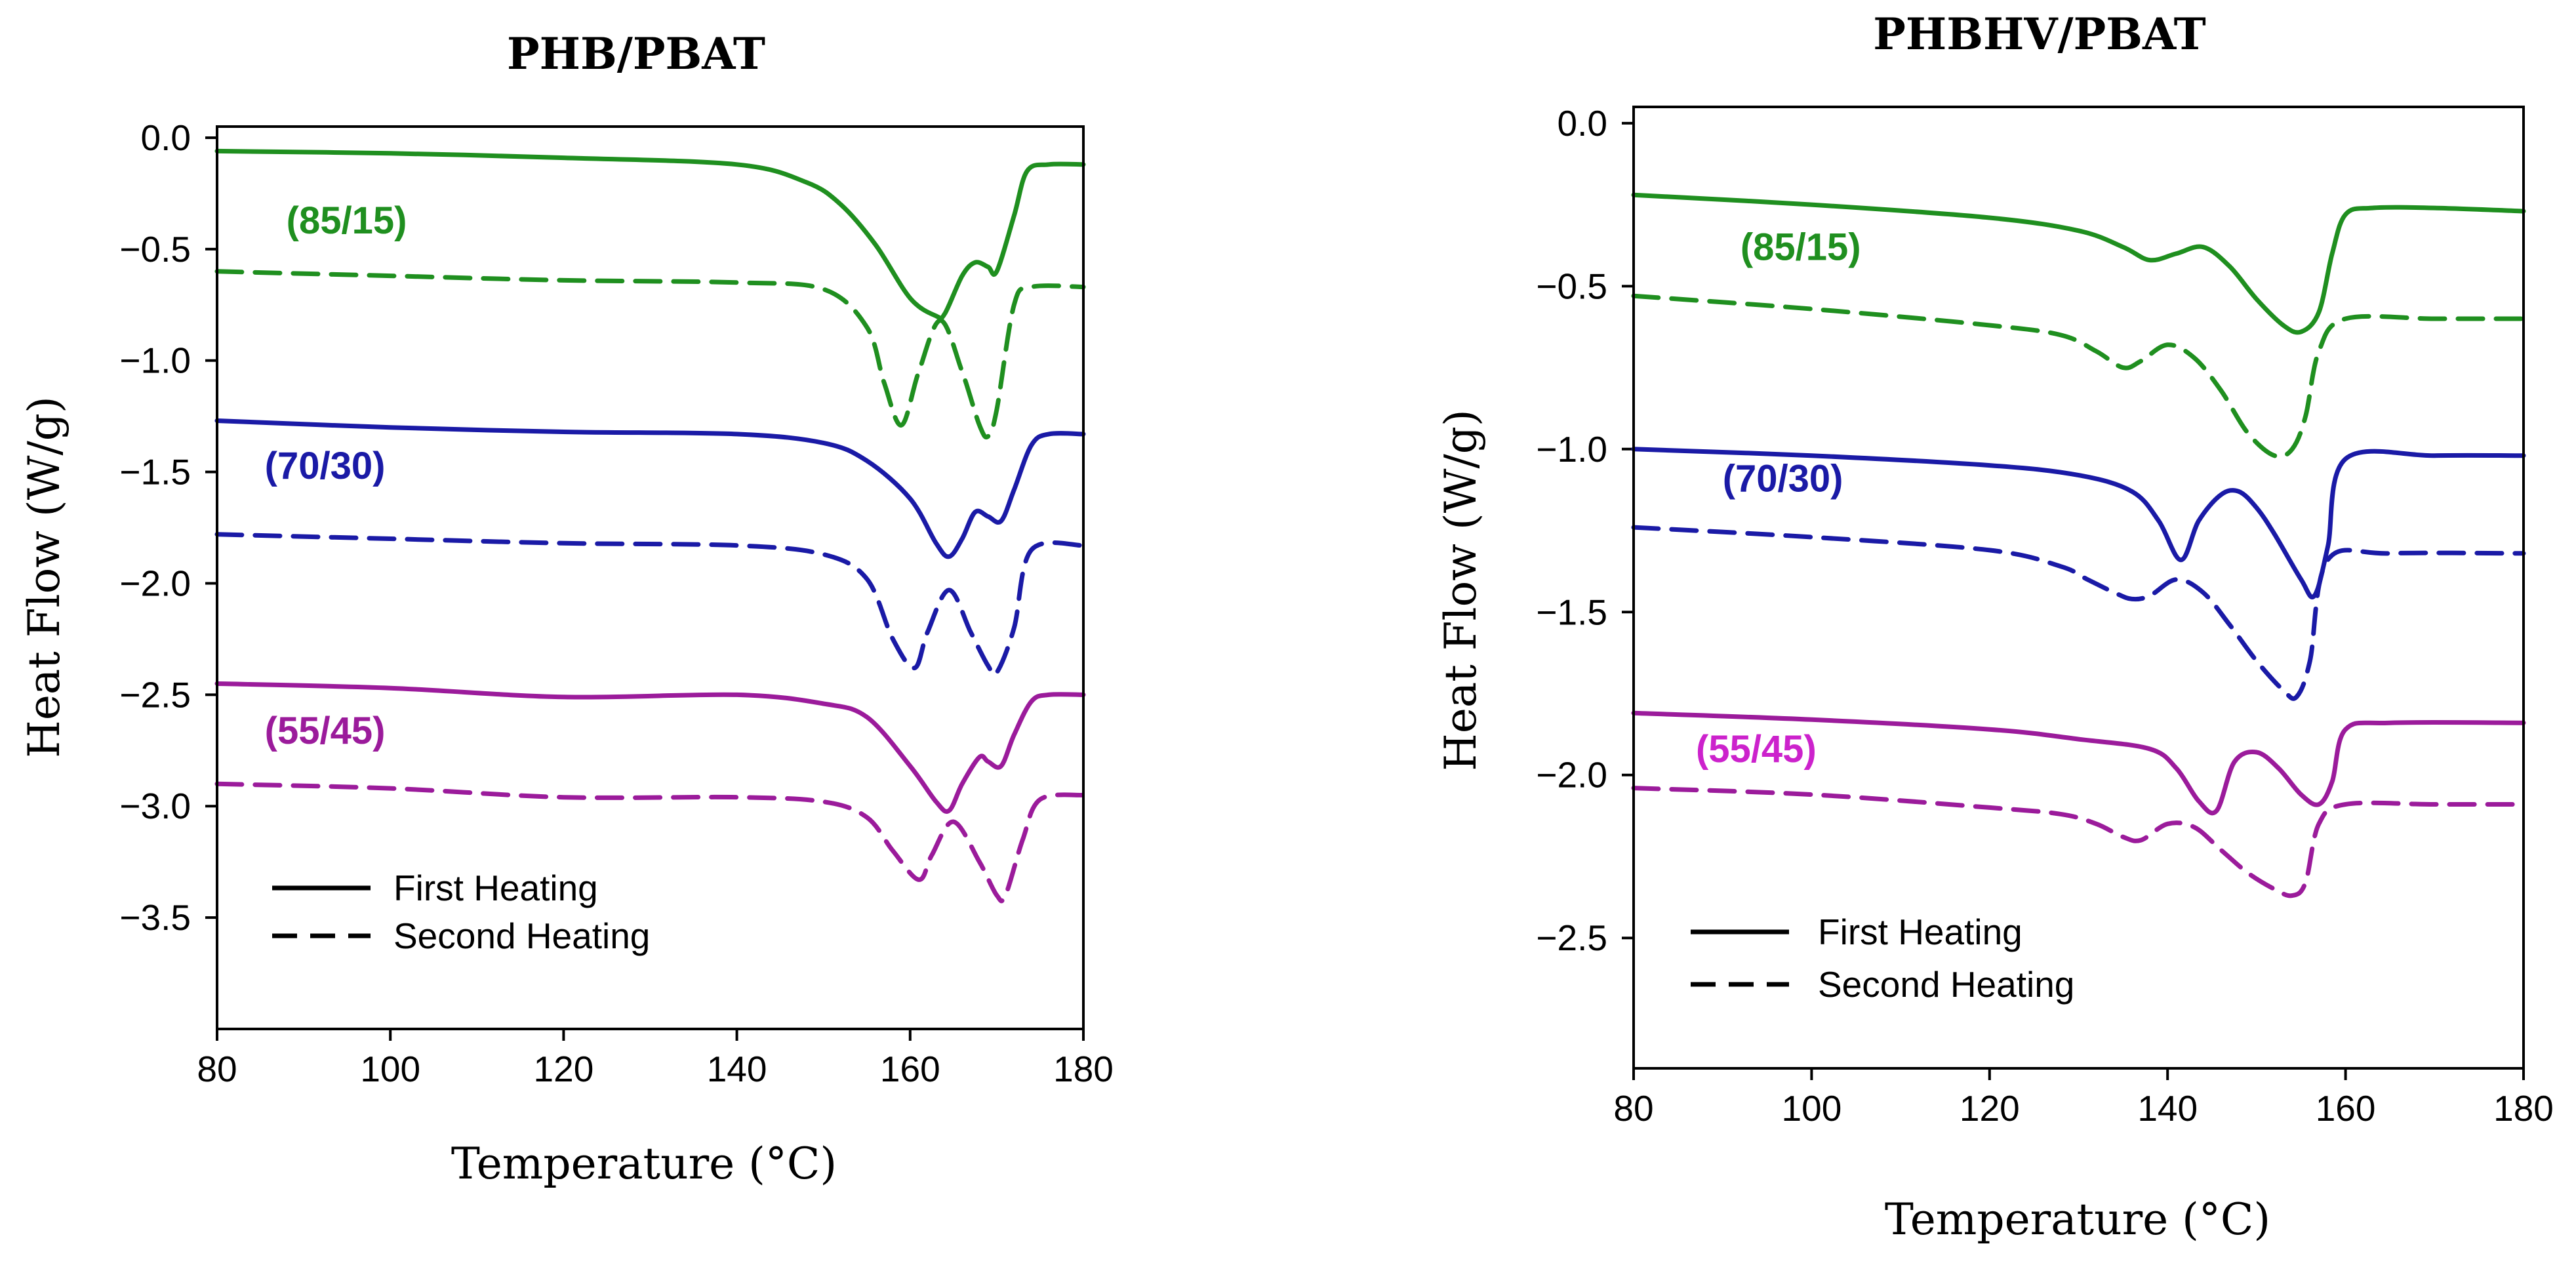 This screenshot has height=1269, width=2576. Describe the element at coordinates (155, 918) in the screenshot. I see `y-tick-label: −3.5` at that location.